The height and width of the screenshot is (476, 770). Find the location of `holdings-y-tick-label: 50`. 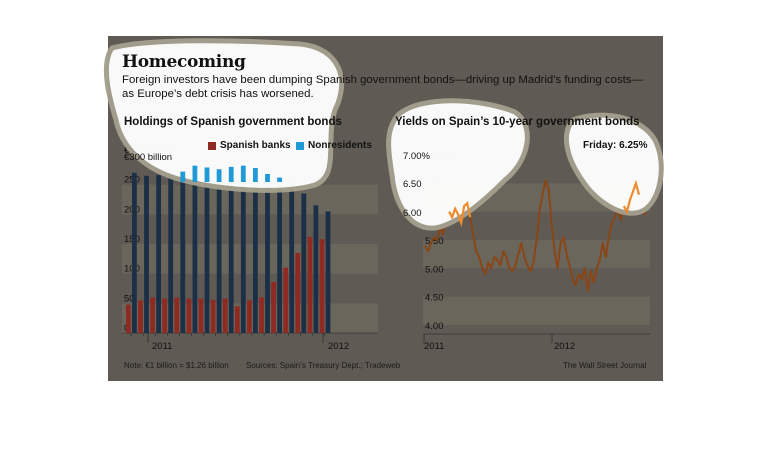

holdings-y-tick-label: 50 is located at coordinates (129, 298).